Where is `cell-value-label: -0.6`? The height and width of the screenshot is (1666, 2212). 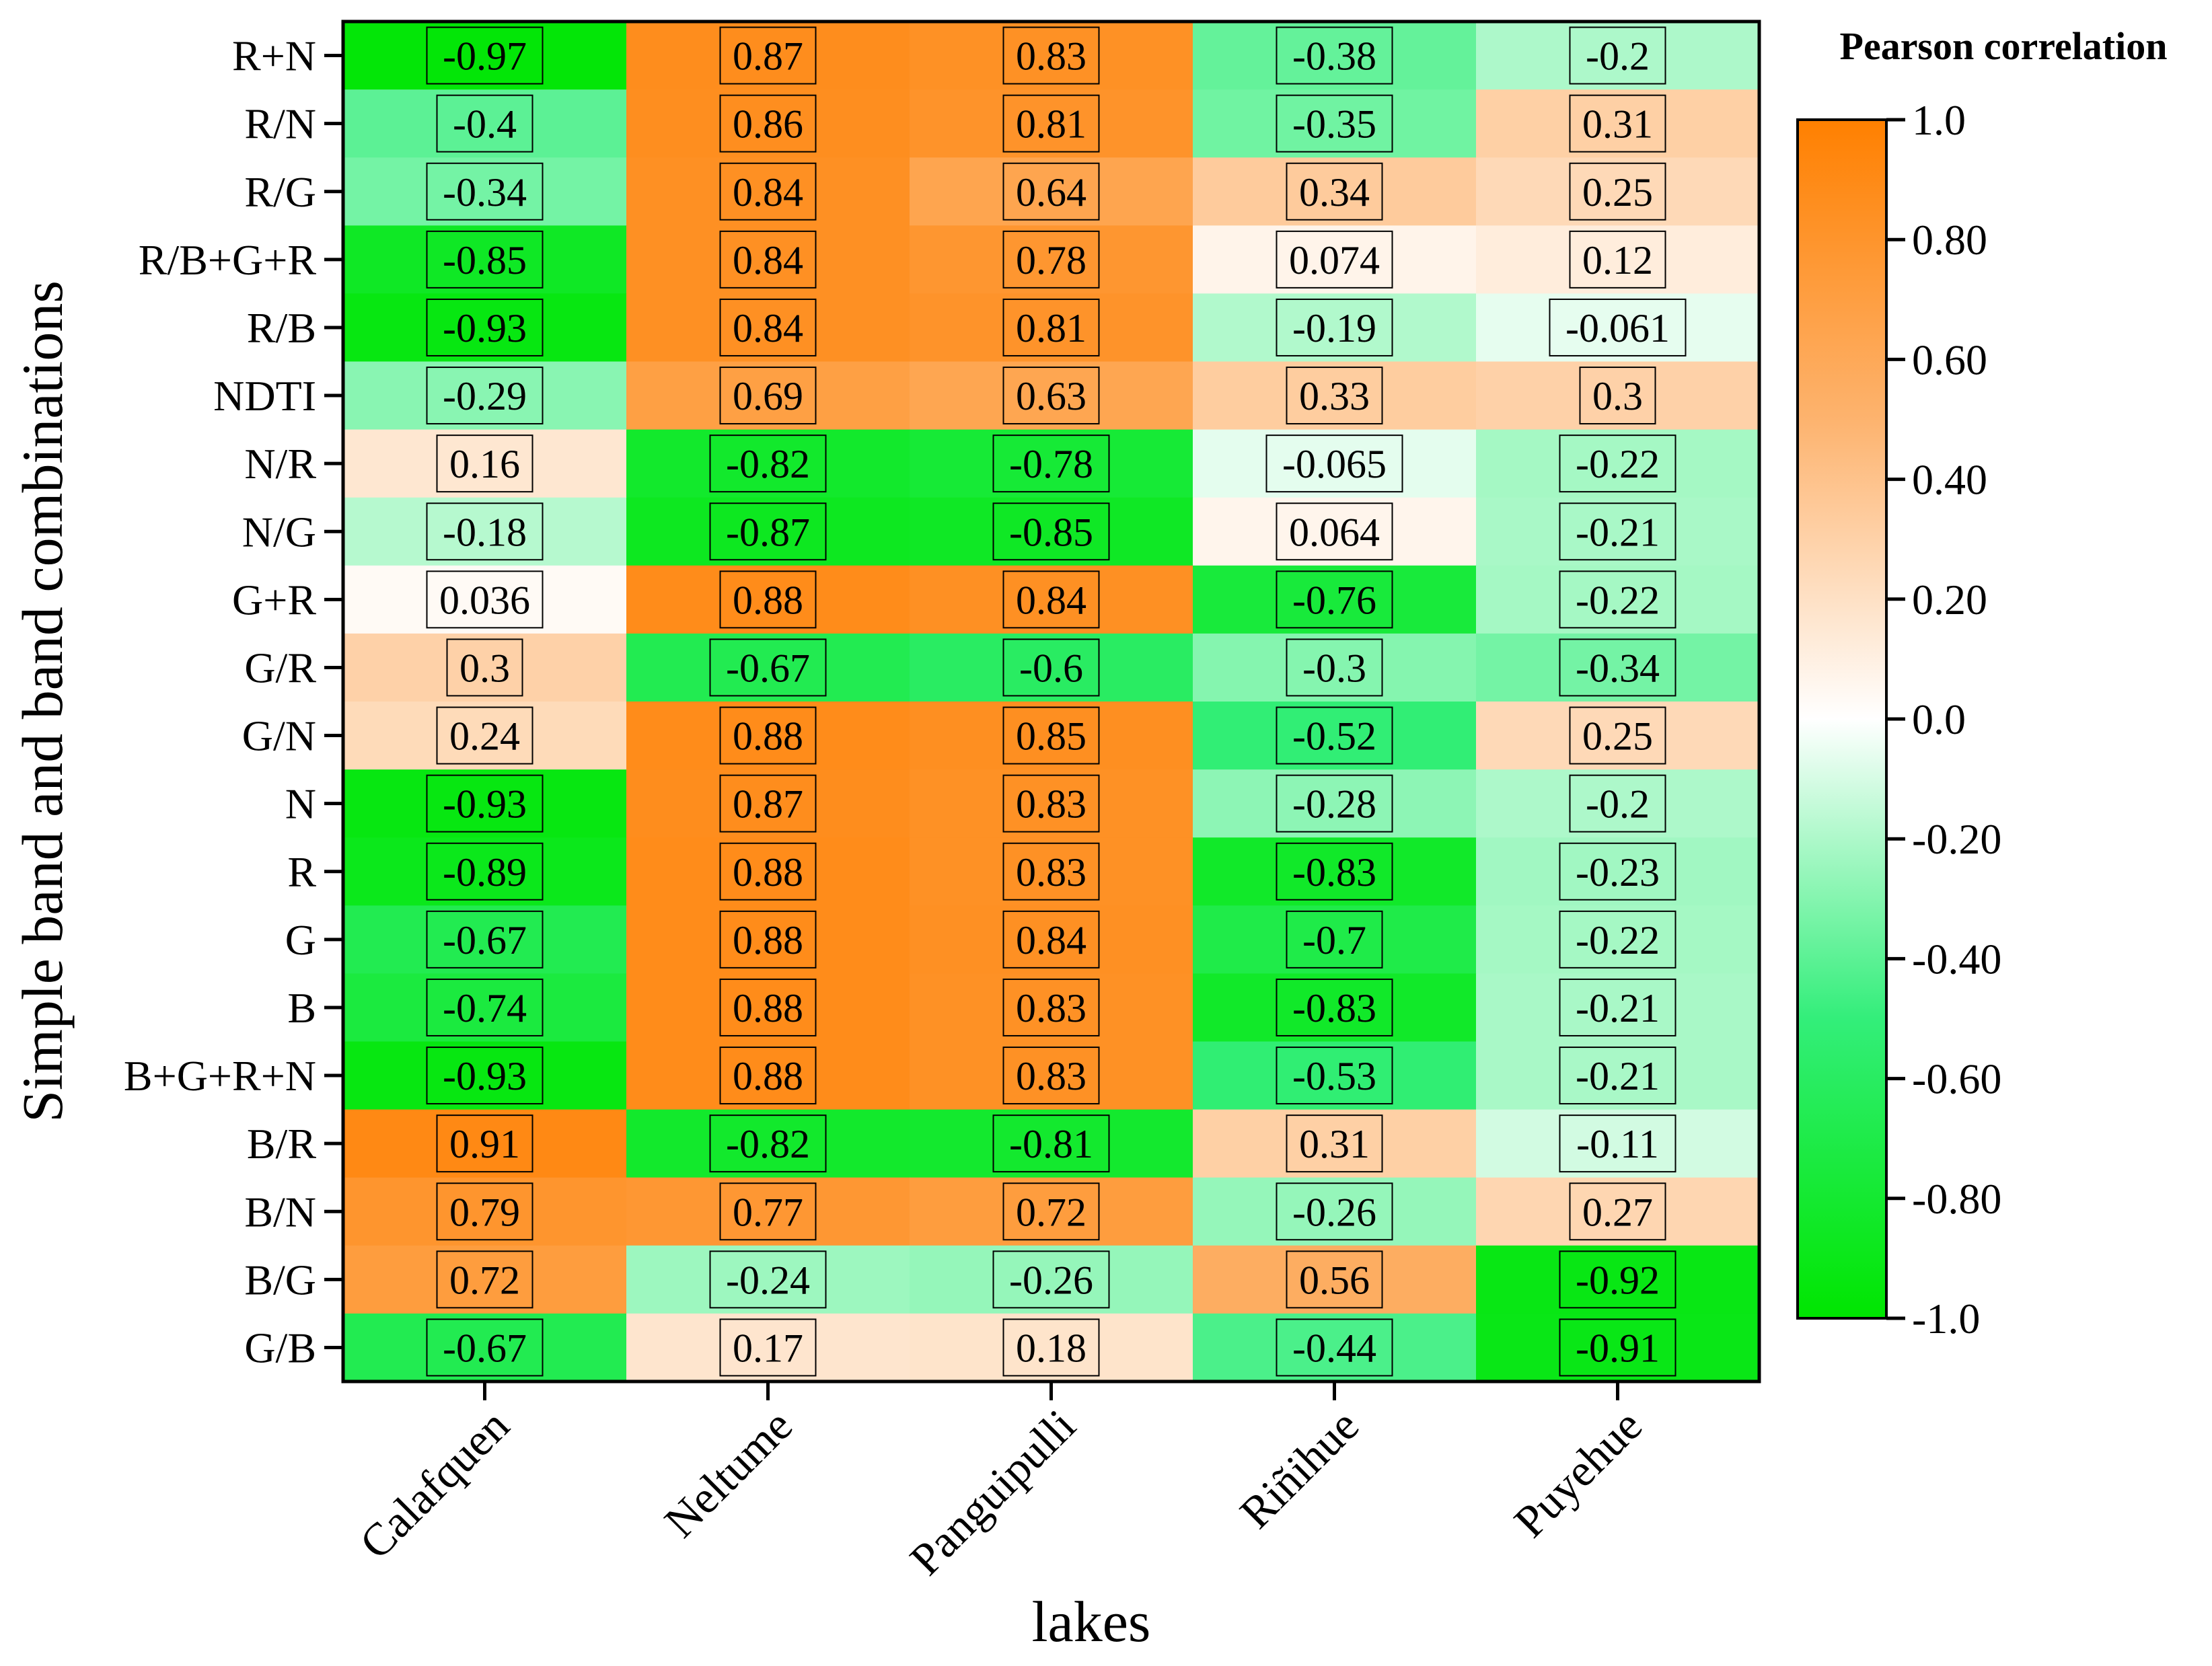
cell-value-label: -0.6 is located at coordinates (1051, 668).